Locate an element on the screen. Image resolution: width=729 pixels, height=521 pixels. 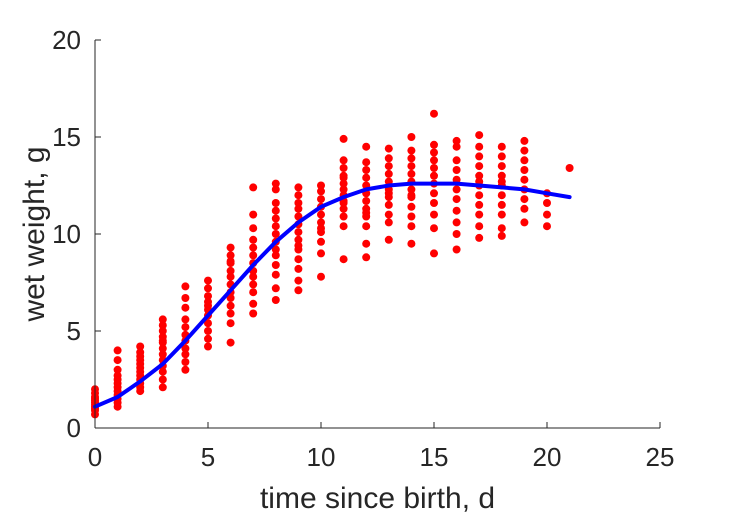
y-tick-label: 15 is located at coordinates (66, 137).